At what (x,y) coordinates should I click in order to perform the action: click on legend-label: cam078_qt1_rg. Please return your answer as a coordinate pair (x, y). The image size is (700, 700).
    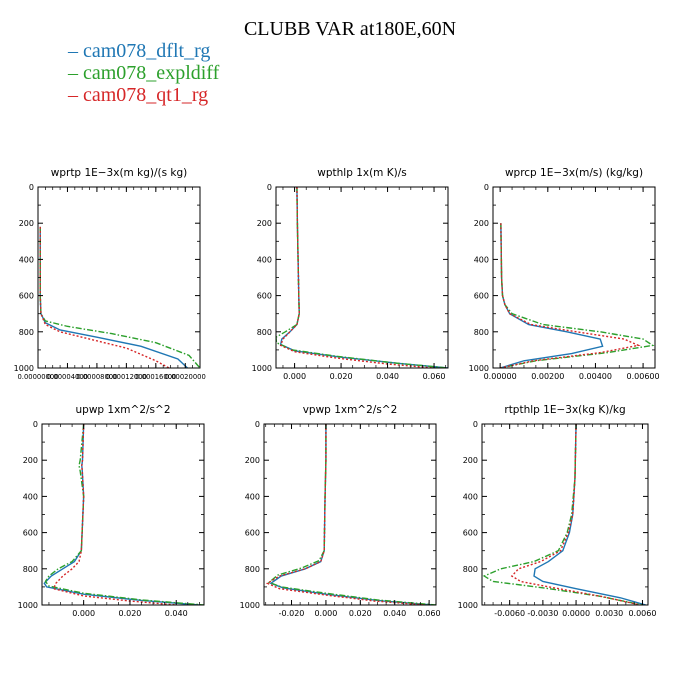
    Looking at the image, I should click on (146, 95).